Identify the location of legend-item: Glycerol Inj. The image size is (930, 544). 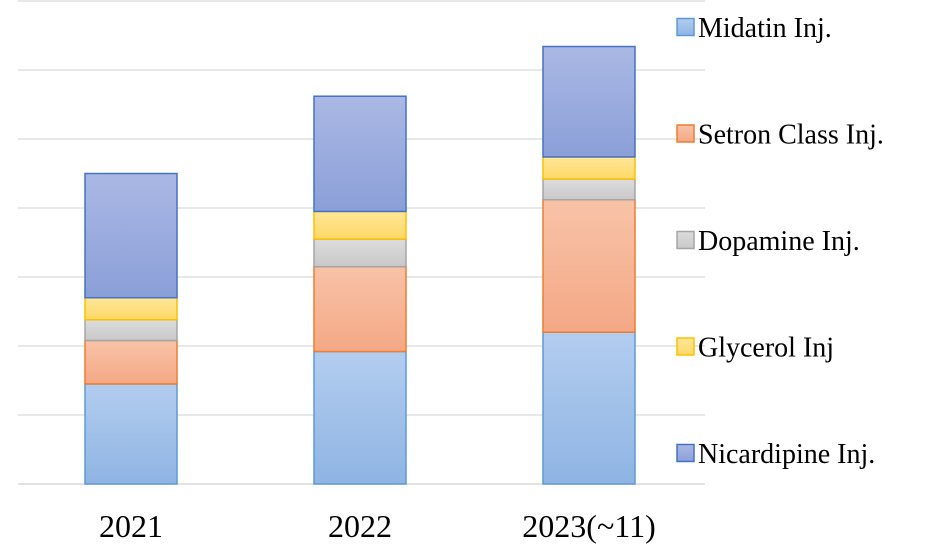
(755, 348).